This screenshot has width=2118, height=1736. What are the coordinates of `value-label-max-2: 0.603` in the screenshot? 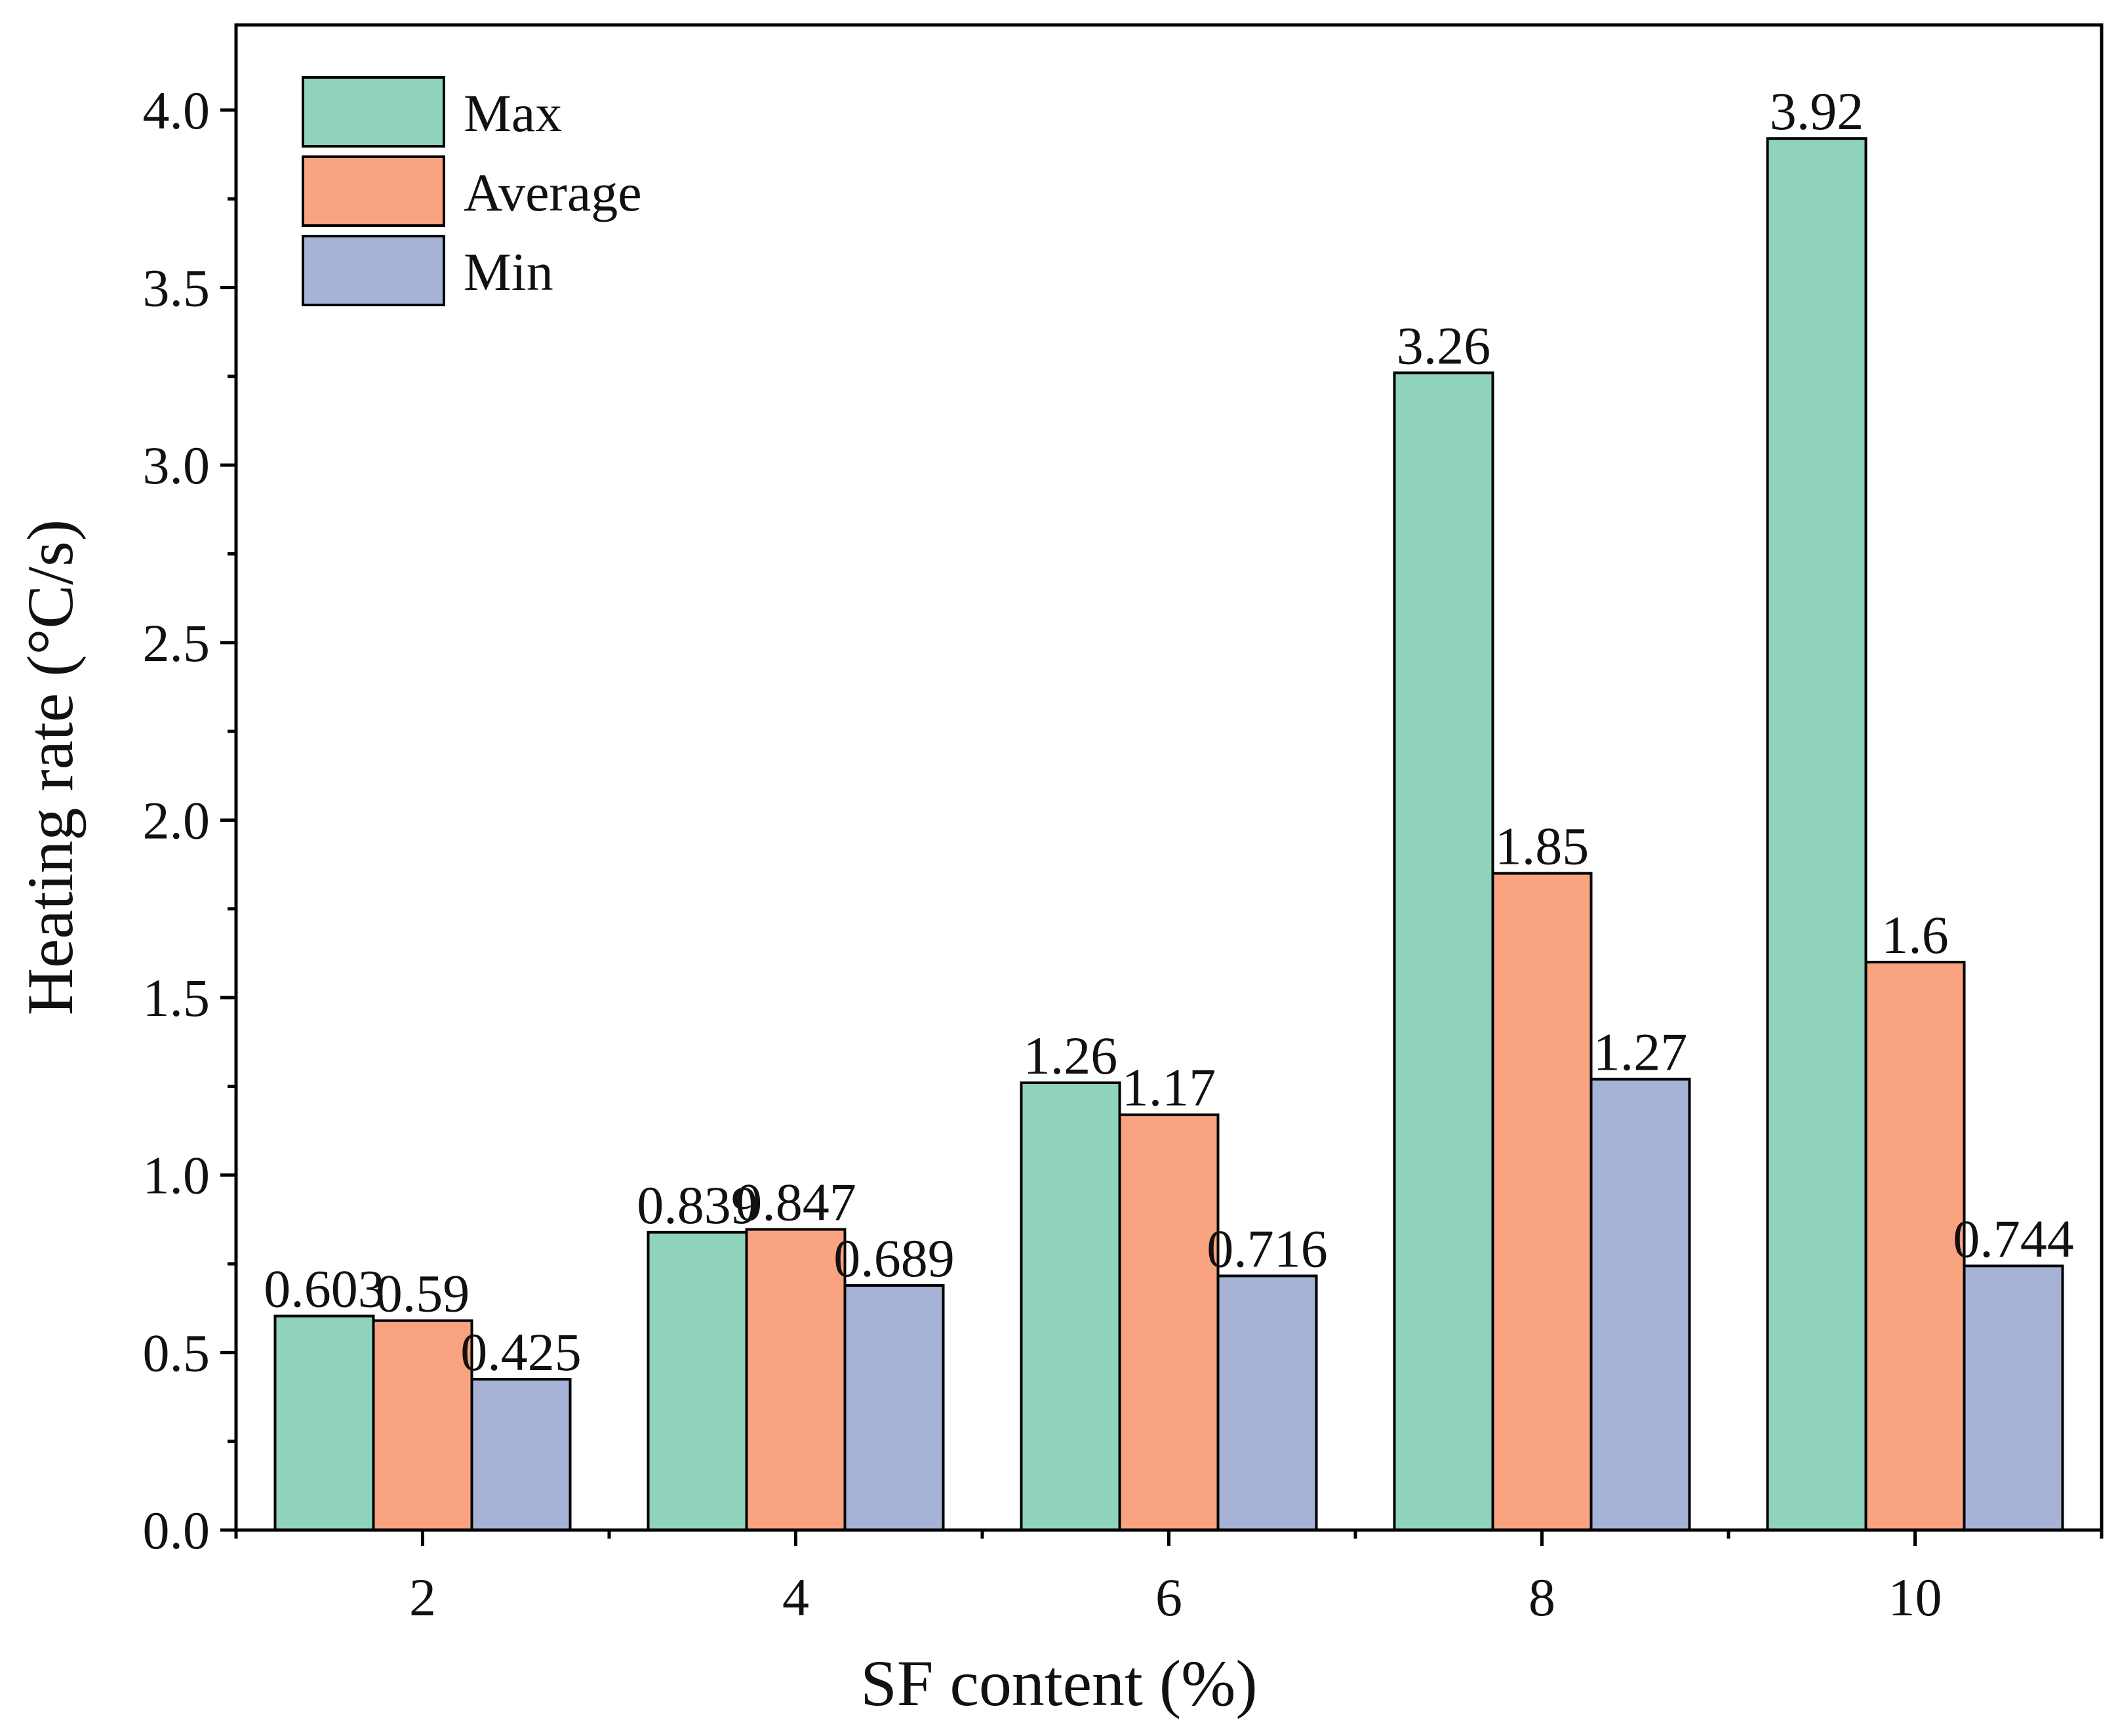 It's located at (324, 1289).